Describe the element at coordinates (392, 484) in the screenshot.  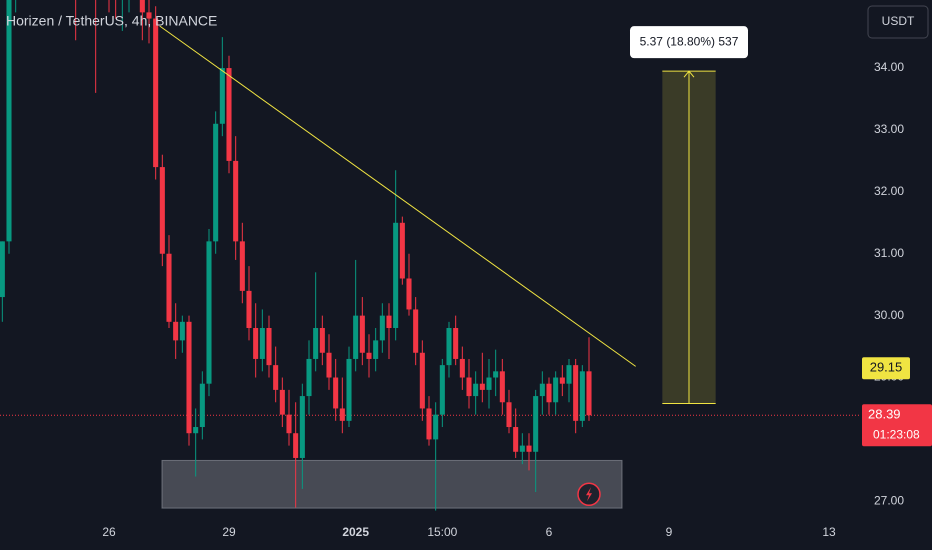
I see `support-zone` at that location.